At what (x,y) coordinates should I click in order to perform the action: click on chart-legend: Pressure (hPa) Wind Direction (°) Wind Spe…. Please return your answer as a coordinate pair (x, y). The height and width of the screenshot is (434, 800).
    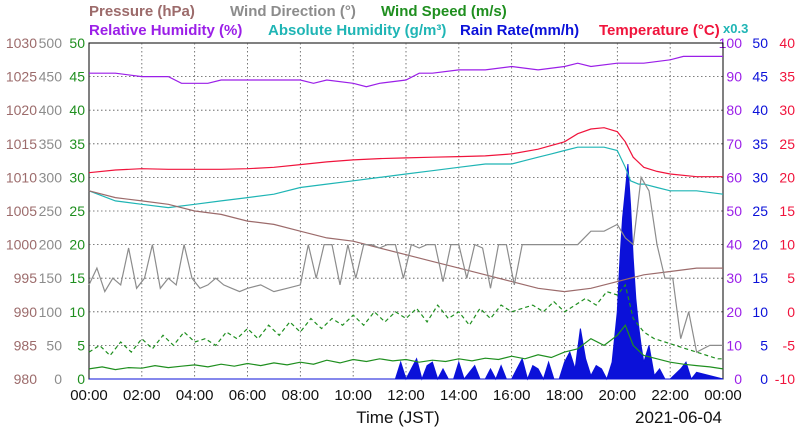
    Looking at the image, I should click on (418, 21).